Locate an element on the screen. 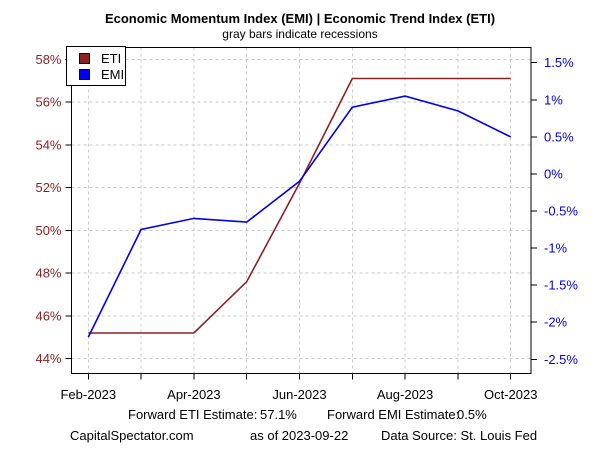 This screenshot has width=600, height=450. svg-text: -2% is located at coordinates (556, 322).